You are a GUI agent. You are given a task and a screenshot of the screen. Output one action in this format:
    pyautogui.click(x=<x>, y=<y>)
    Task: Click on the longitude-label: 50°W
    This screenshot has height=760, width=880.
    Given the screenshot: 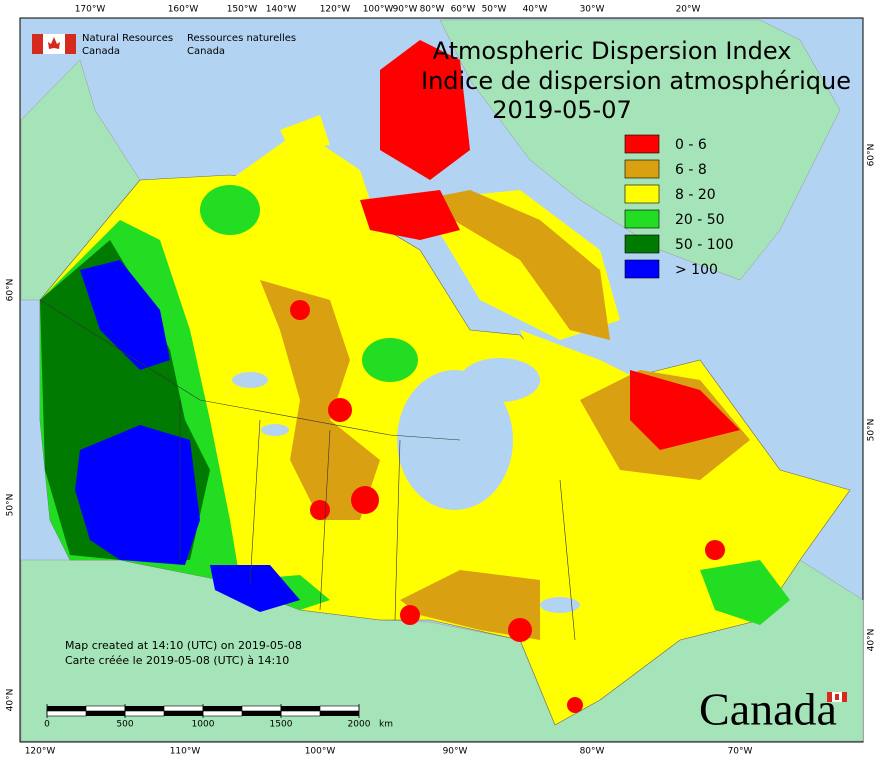 What is the action you would take?
    pyautogui.click(x=494, y=10)
    